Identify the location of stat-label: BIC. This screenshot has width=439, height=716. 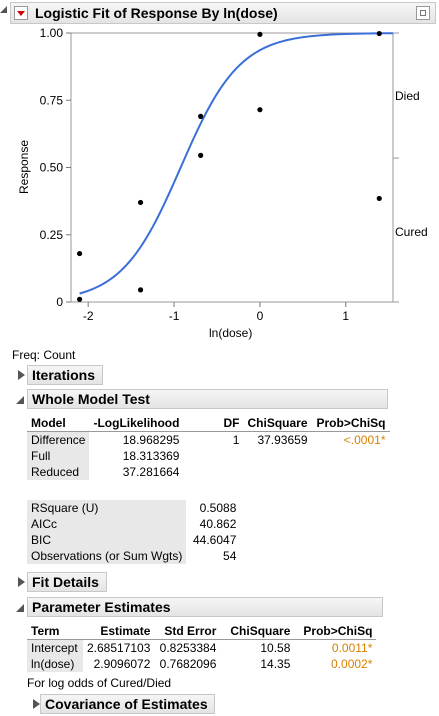
(107, 540).